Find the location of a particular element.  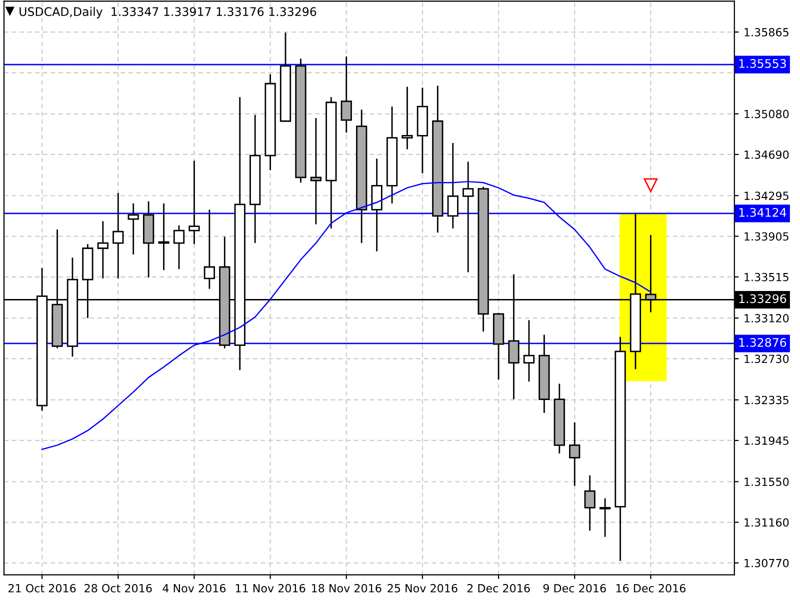

x-tick-label: 2 Dec 2016 is located at coordinates (498, 588).